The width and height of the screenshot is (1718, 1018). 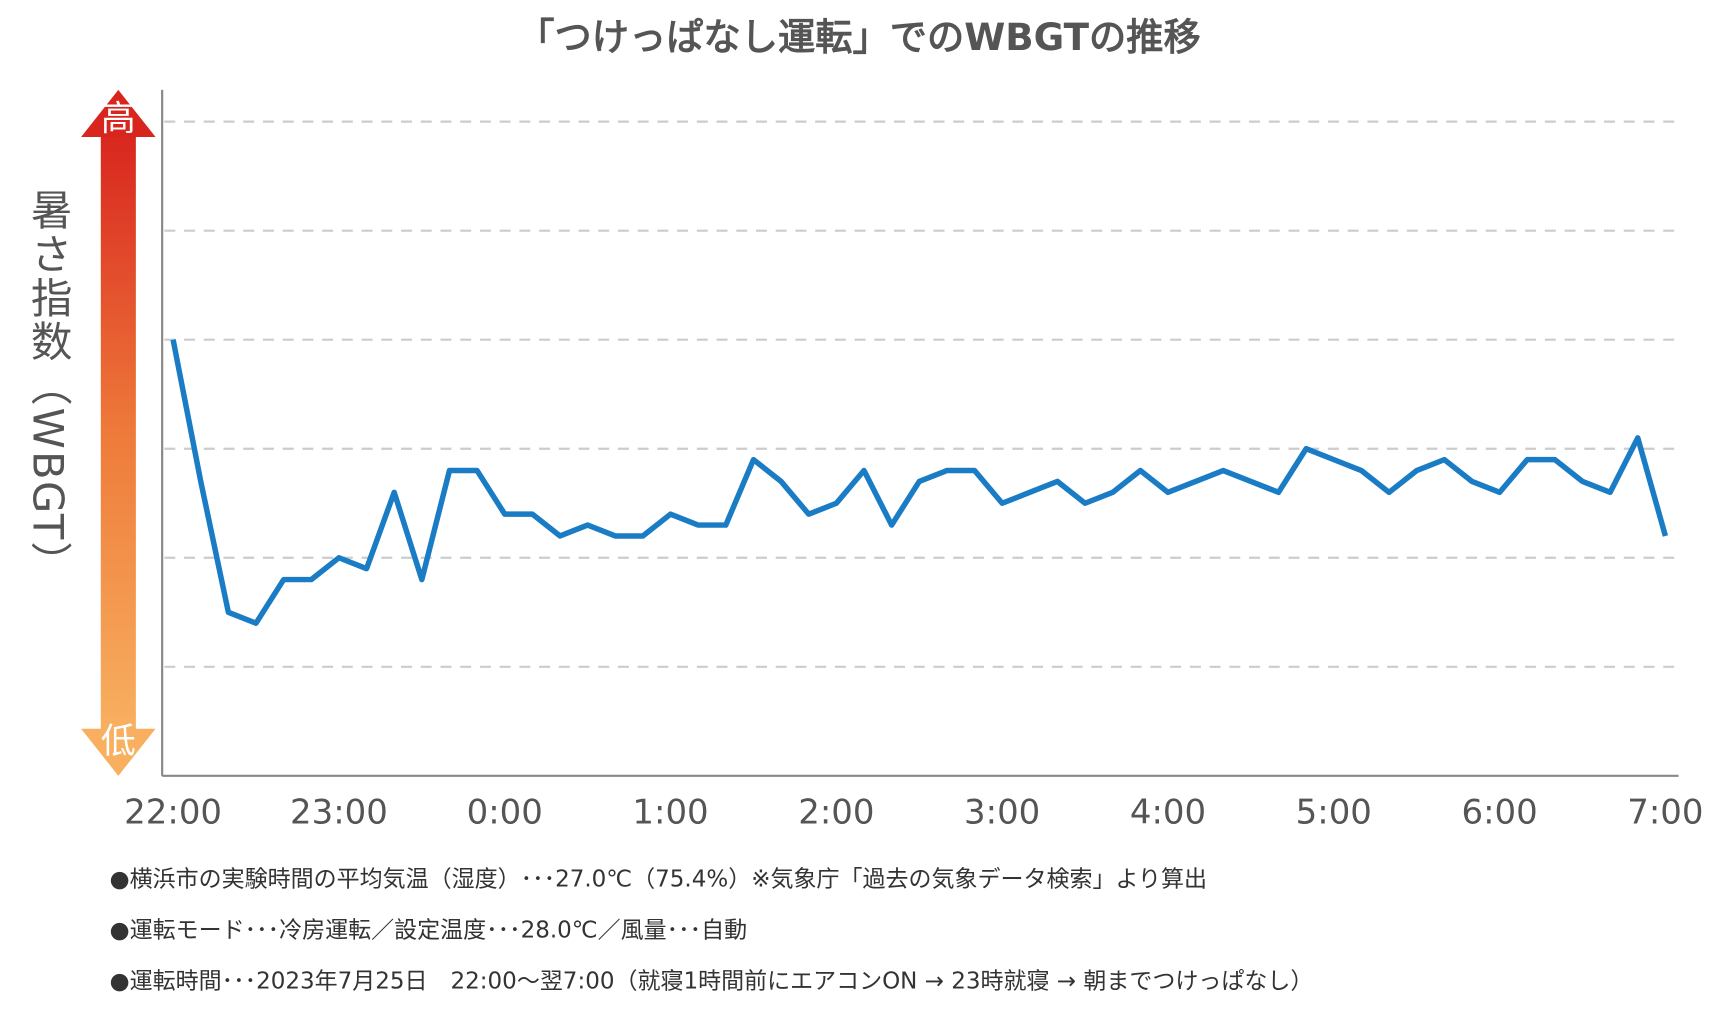 What do you see at coordinates (859, 37) in the screenshot?
I see `chart-title: 「つけっぱなし運転」でのWBGTの推移` at bounding box center [859, 37].